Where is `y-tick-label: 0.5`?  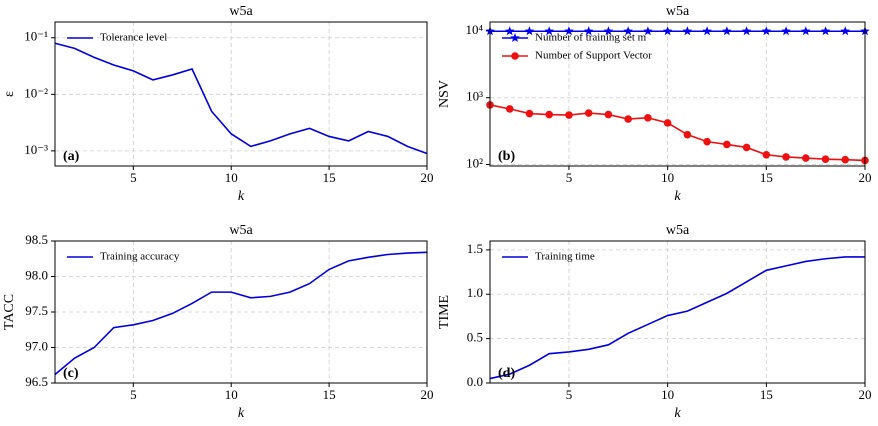 y-tick-label: 0.5 is located at coordinates (475, 337).